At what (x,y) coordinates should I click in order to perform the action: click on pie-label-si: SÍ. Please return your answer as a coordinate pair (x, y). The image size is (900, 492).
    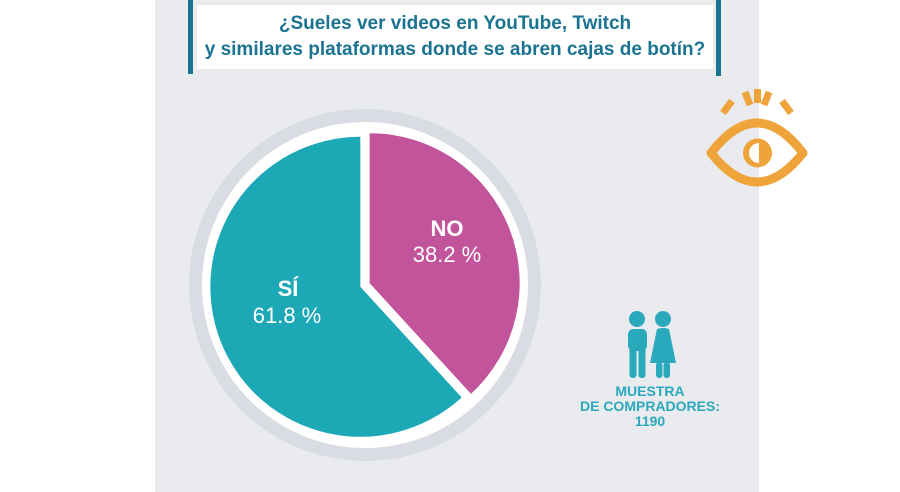
    Looking at the image, I should click on (288, 288).